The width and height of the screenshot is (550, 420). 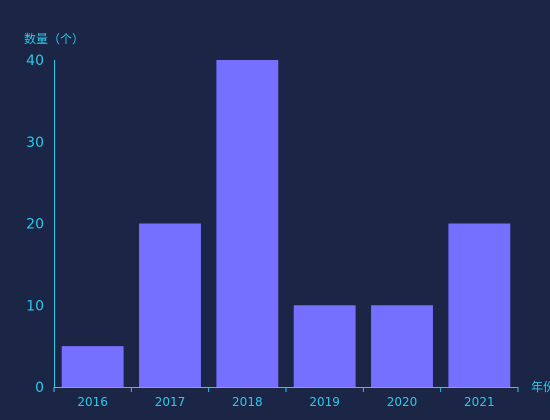 I want to click on bar-2021, so click(x=479, y=305).